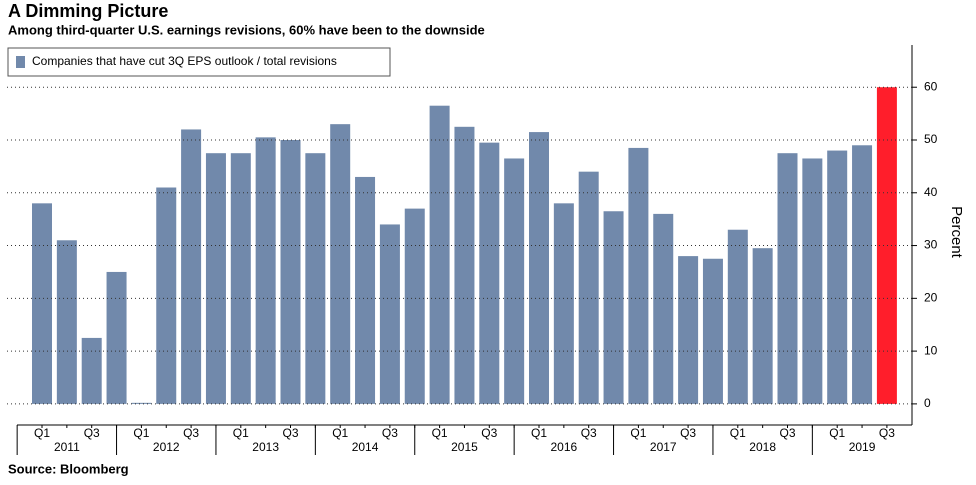 The width and height of the screenshot is (976, 485). I want to click on year-label: 2018, so click(762, 447).